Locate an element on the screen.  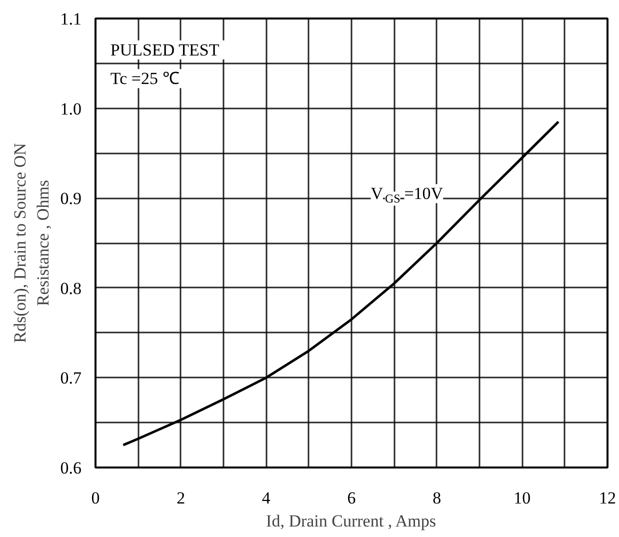
y-tick-label: 1.1 is located at coordinates (71, 19).